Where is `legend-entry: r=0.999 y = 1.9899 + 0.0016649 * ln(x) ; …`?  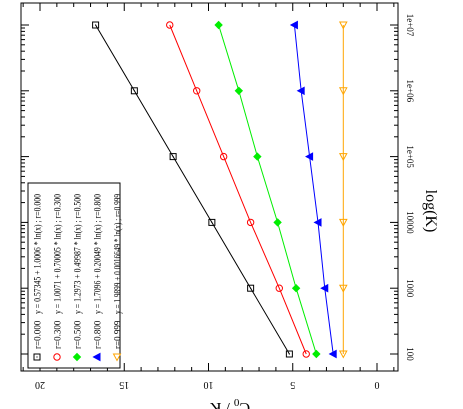 legend-entry: r=0.999 y = 1.9899 + 0.0016649 * ln(x) ; … is located at coordinates (117, 278).